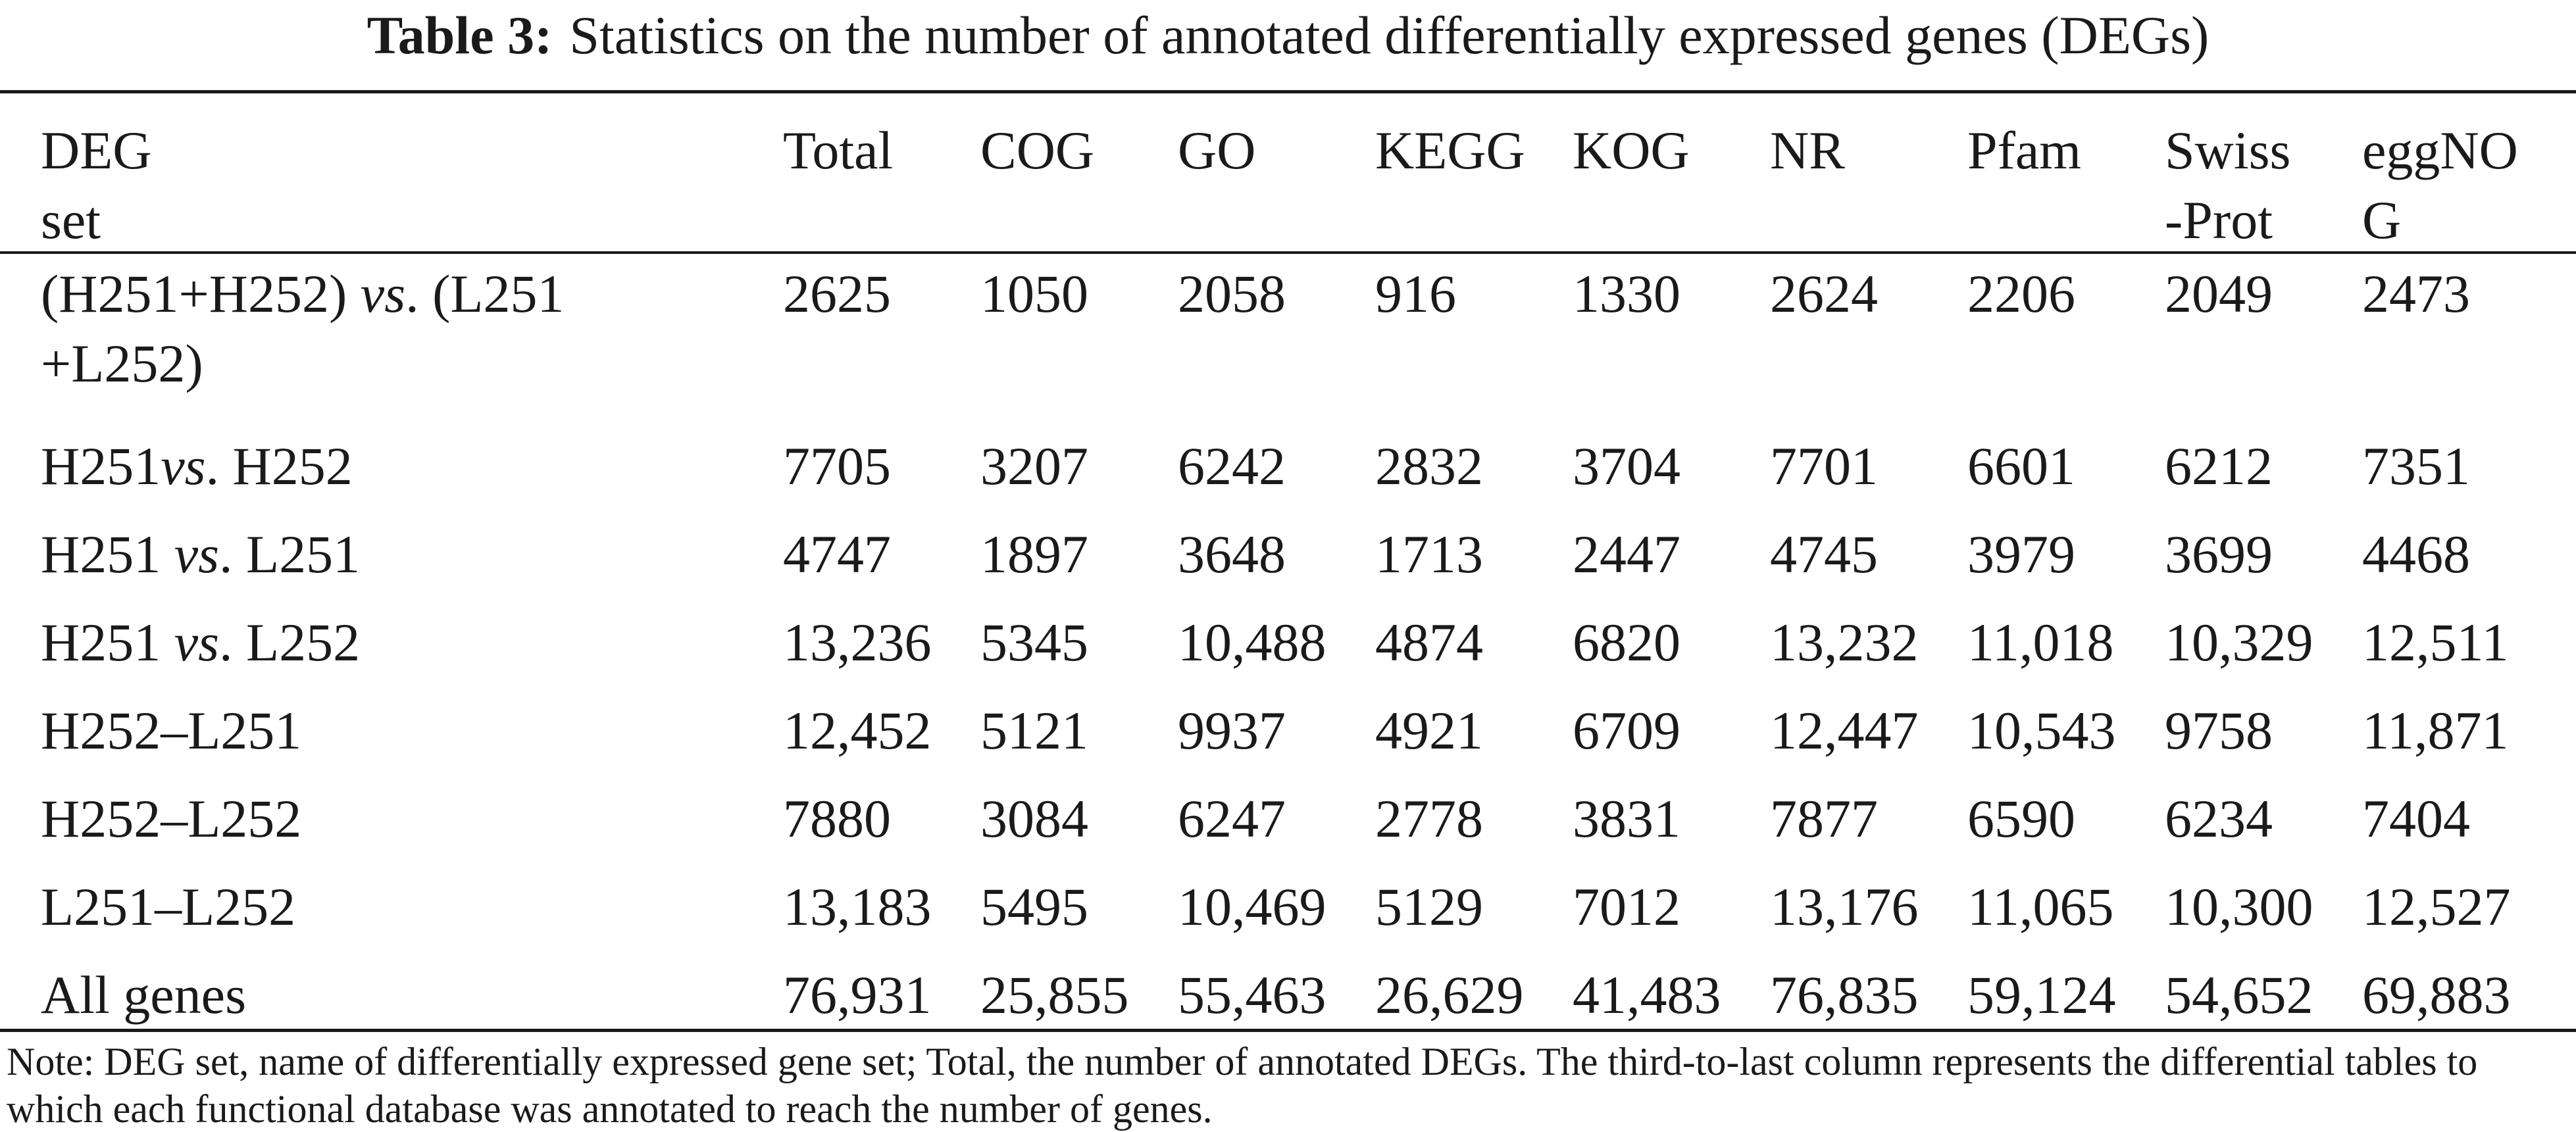  What do you see at coordinates (1627, 642) in the screenshot?
I see `value-cell: 6820` at bounding box center [1627, 642].